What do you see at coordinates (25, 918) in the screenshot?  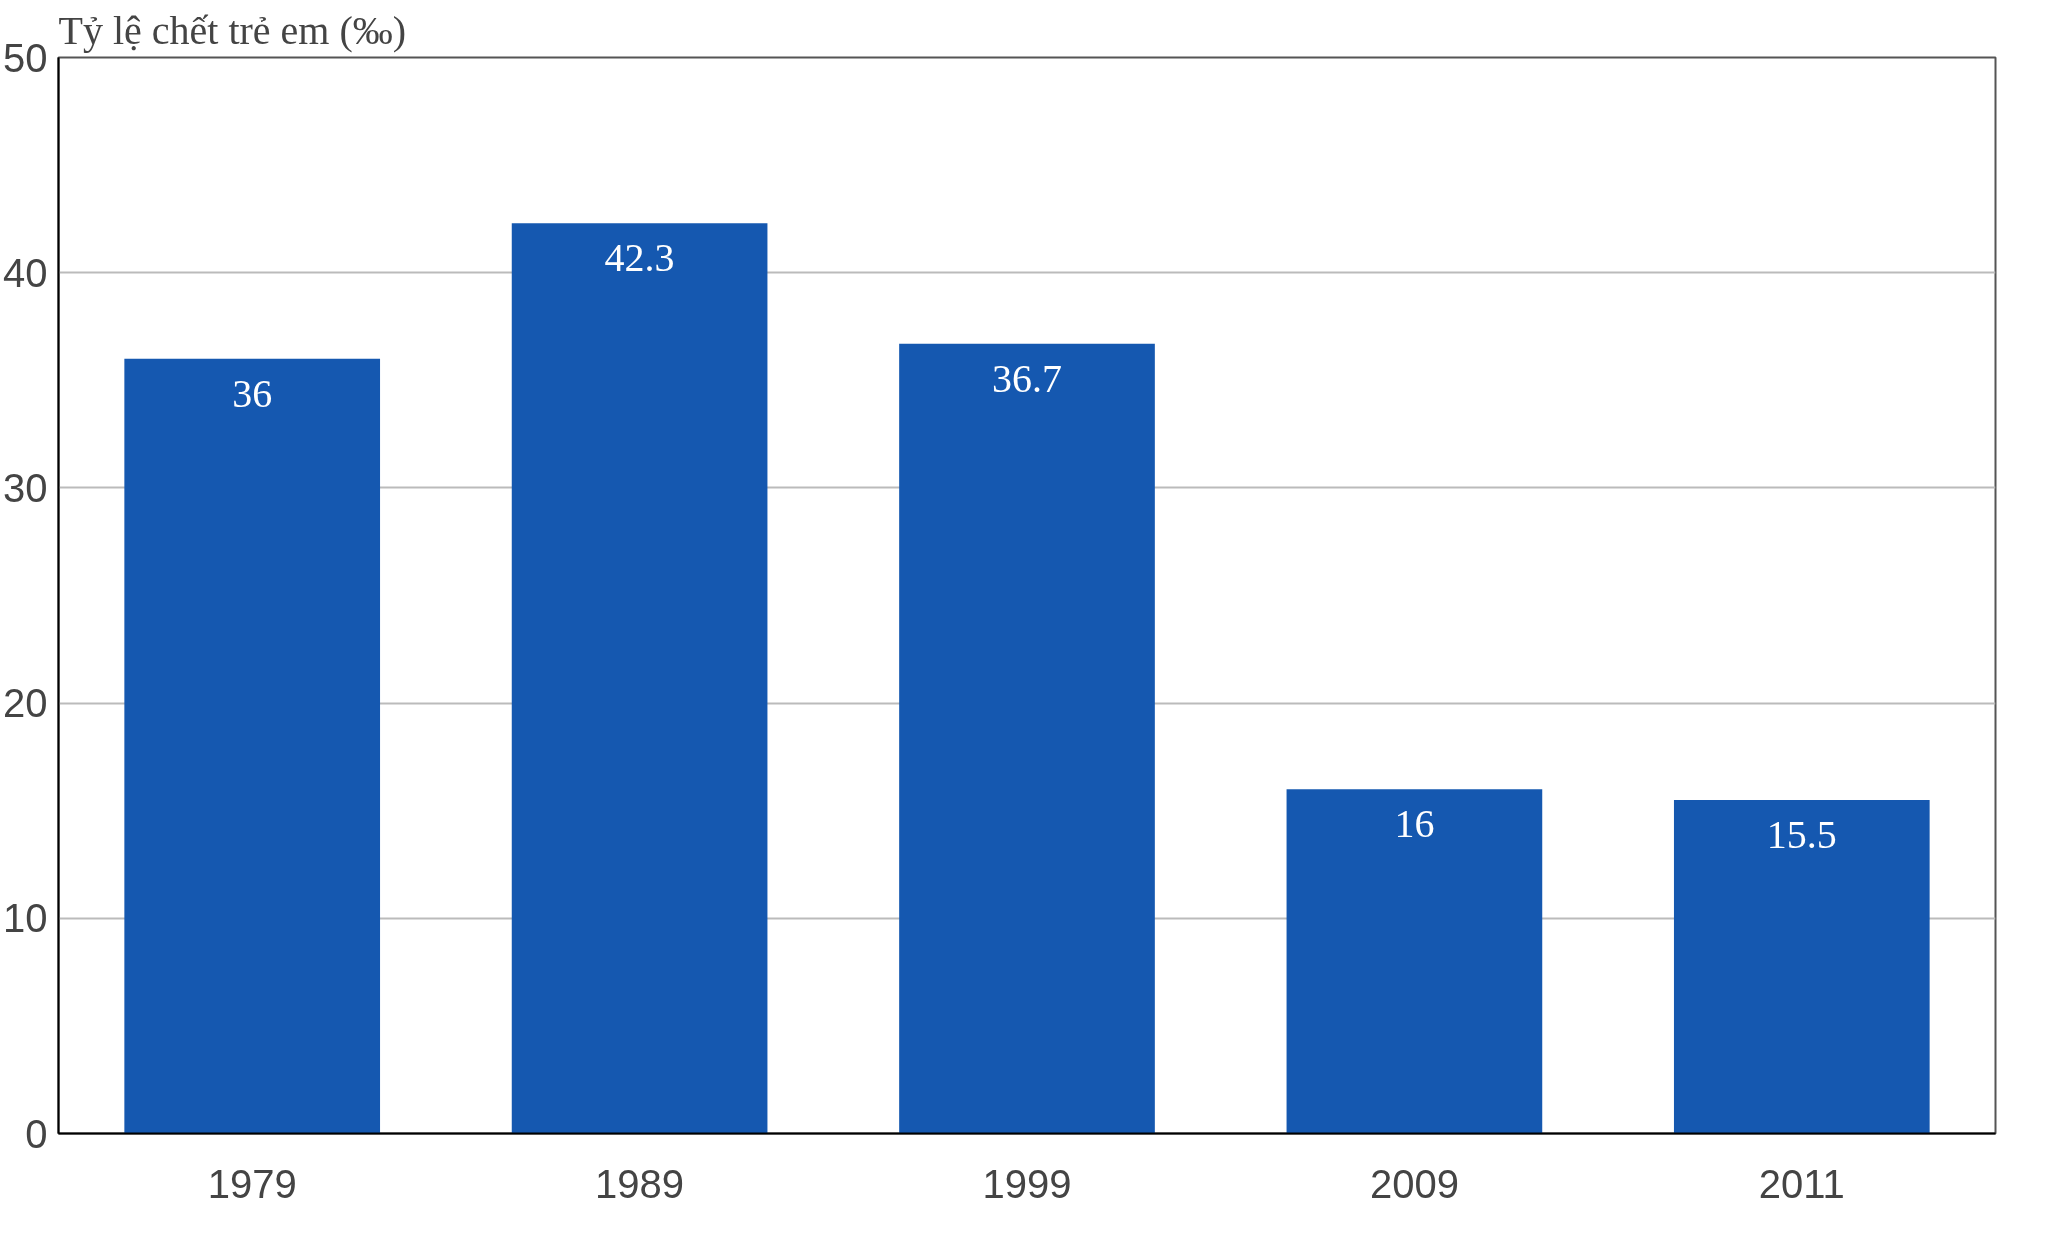 I see `y-tick-label: 10` at bounding box center [25, 918].